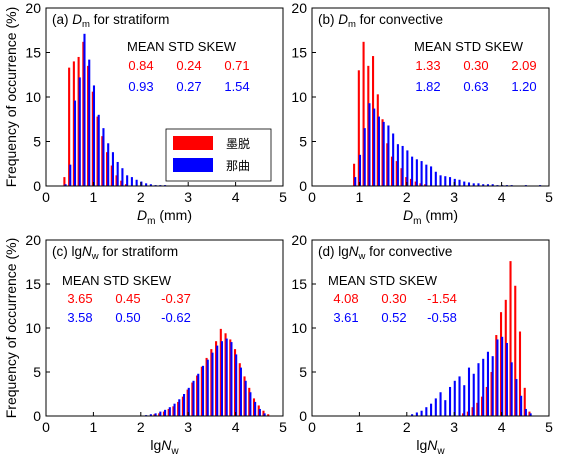 The width and height of the screenshot is (575, 464). I want to click on panel-title: (c) lgNw for stratiform, so click(115, 253).